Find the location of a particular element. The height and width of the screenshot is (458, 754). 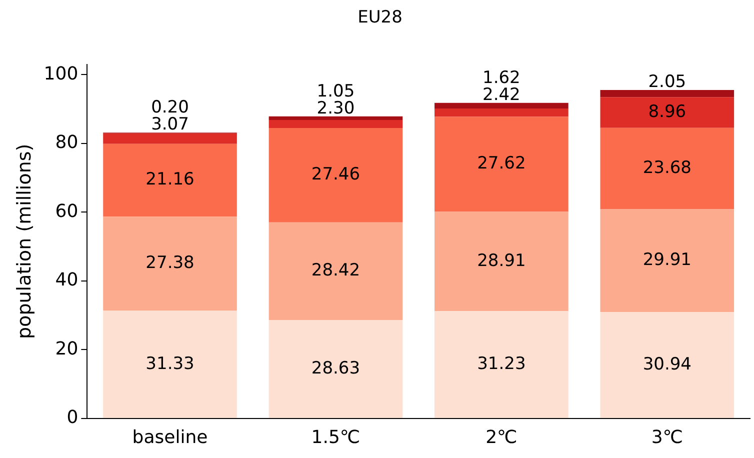

data-label: 31.23 is located at coordinates (501, 364).